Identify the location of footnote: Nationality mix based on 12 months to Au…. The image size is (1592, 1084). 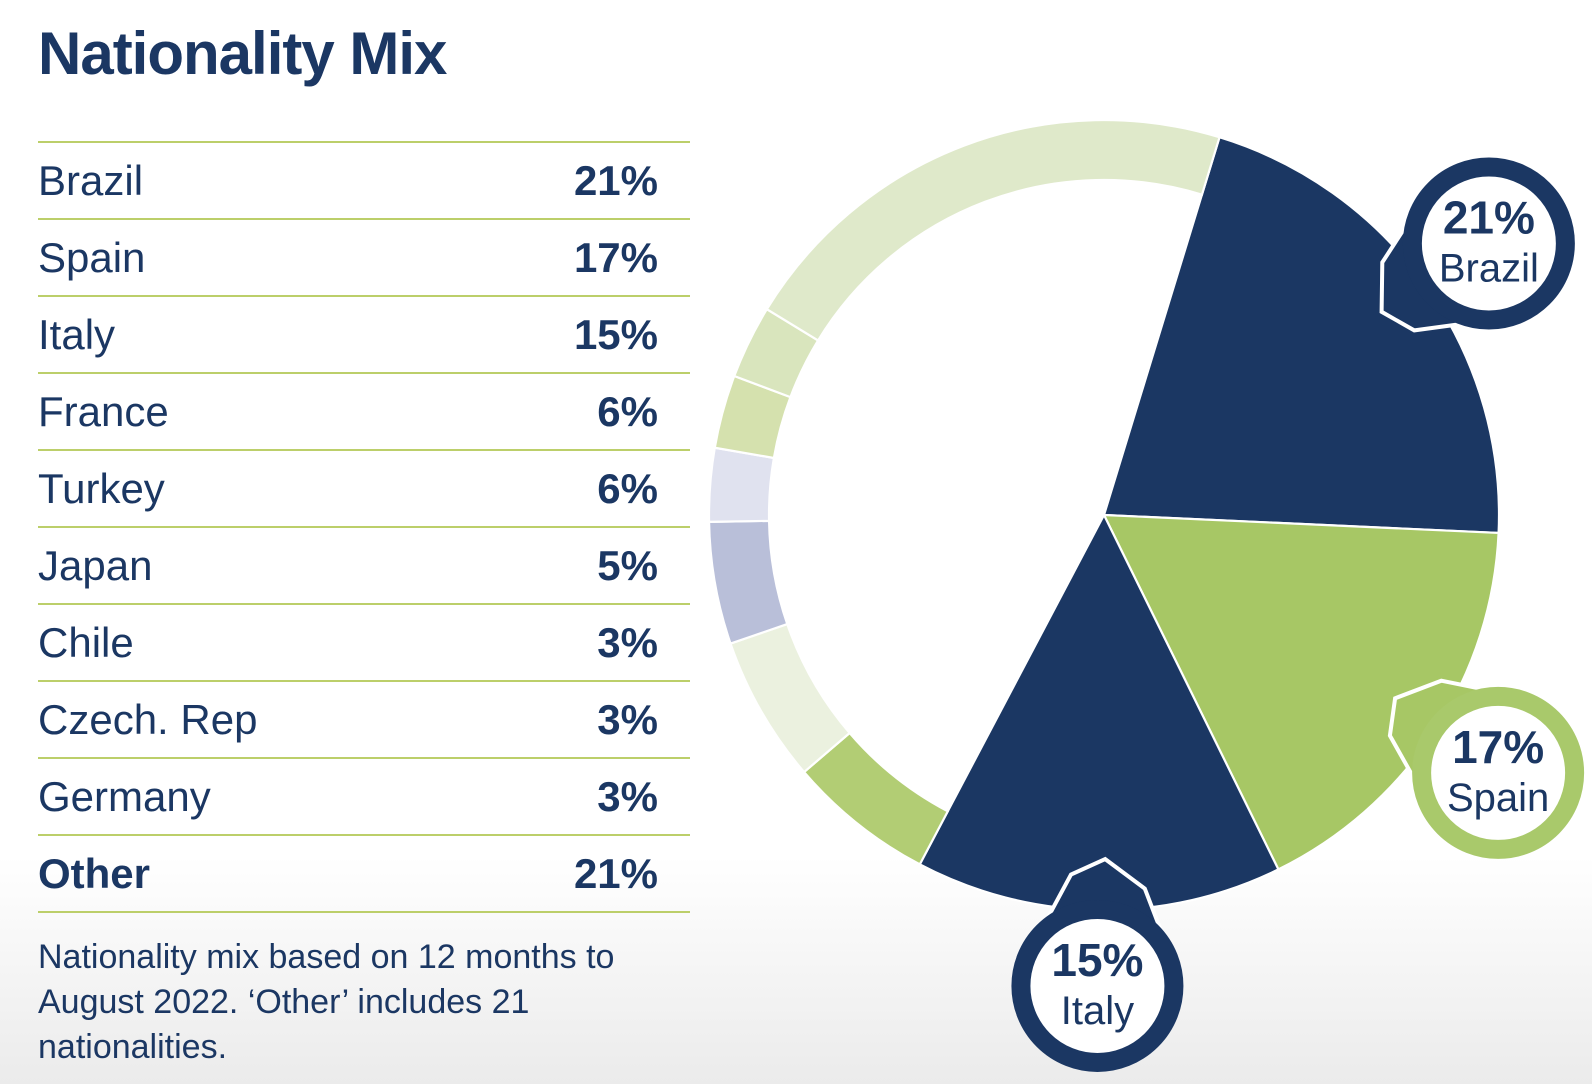
(326, 1002).